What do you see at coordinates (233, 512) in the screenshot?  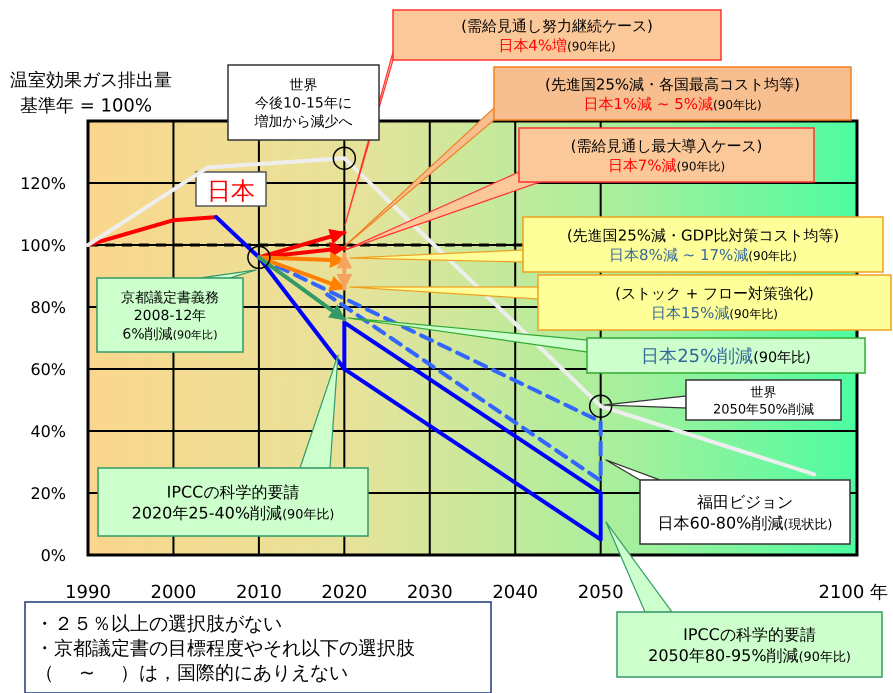 I see `annotation: 2020年25-40%削減(90年比)` at bounding box center [233, 512].